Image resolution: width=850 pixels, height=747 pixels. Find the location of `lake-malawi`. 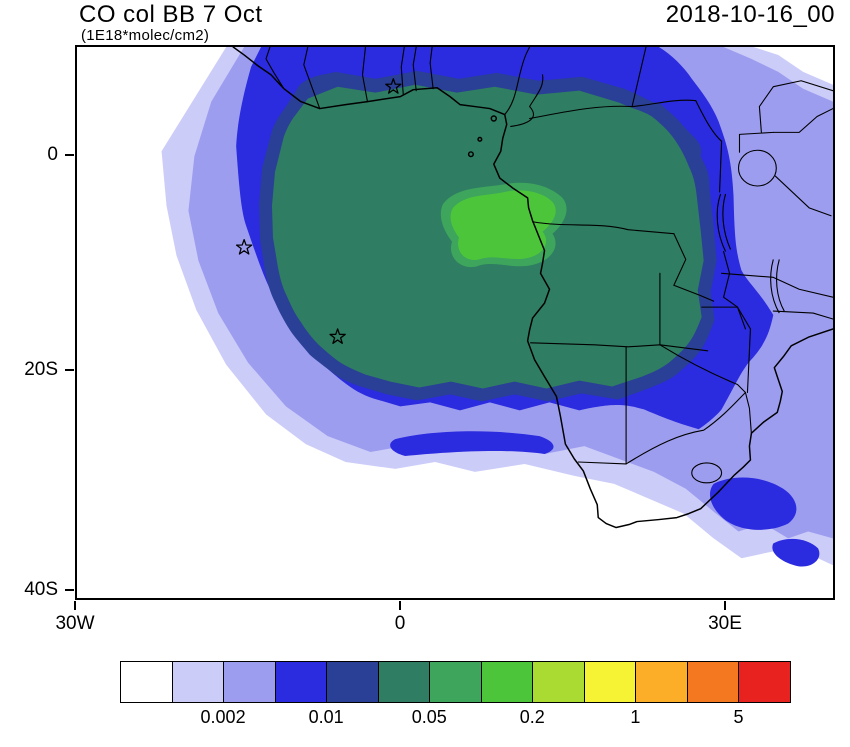

lake-malawi is located at coordinates (777, 286).